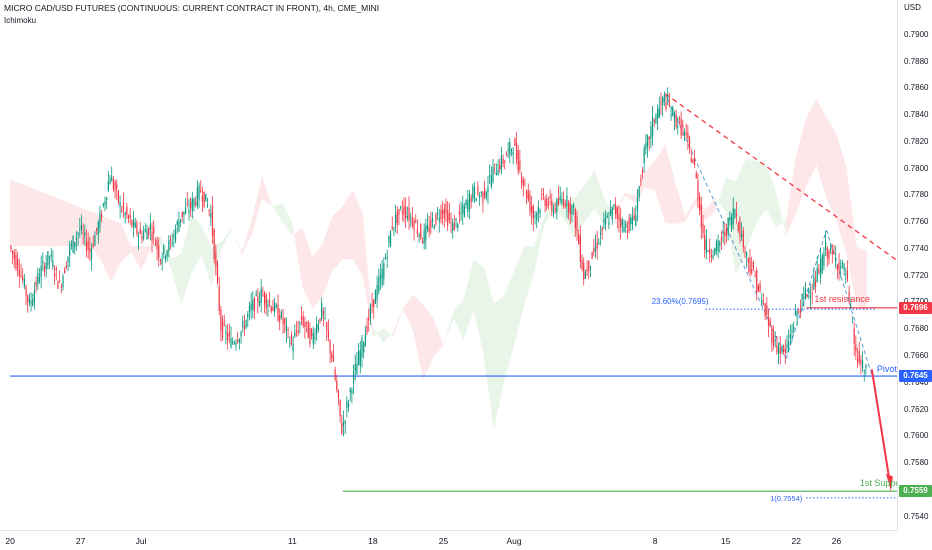 Image resolution: width=932 pixels, height=550 pixels. What do you see at coordinates (373, 541) in the screenshot?
I see `x-tick-label: 18` at bounding box center [373, 541].